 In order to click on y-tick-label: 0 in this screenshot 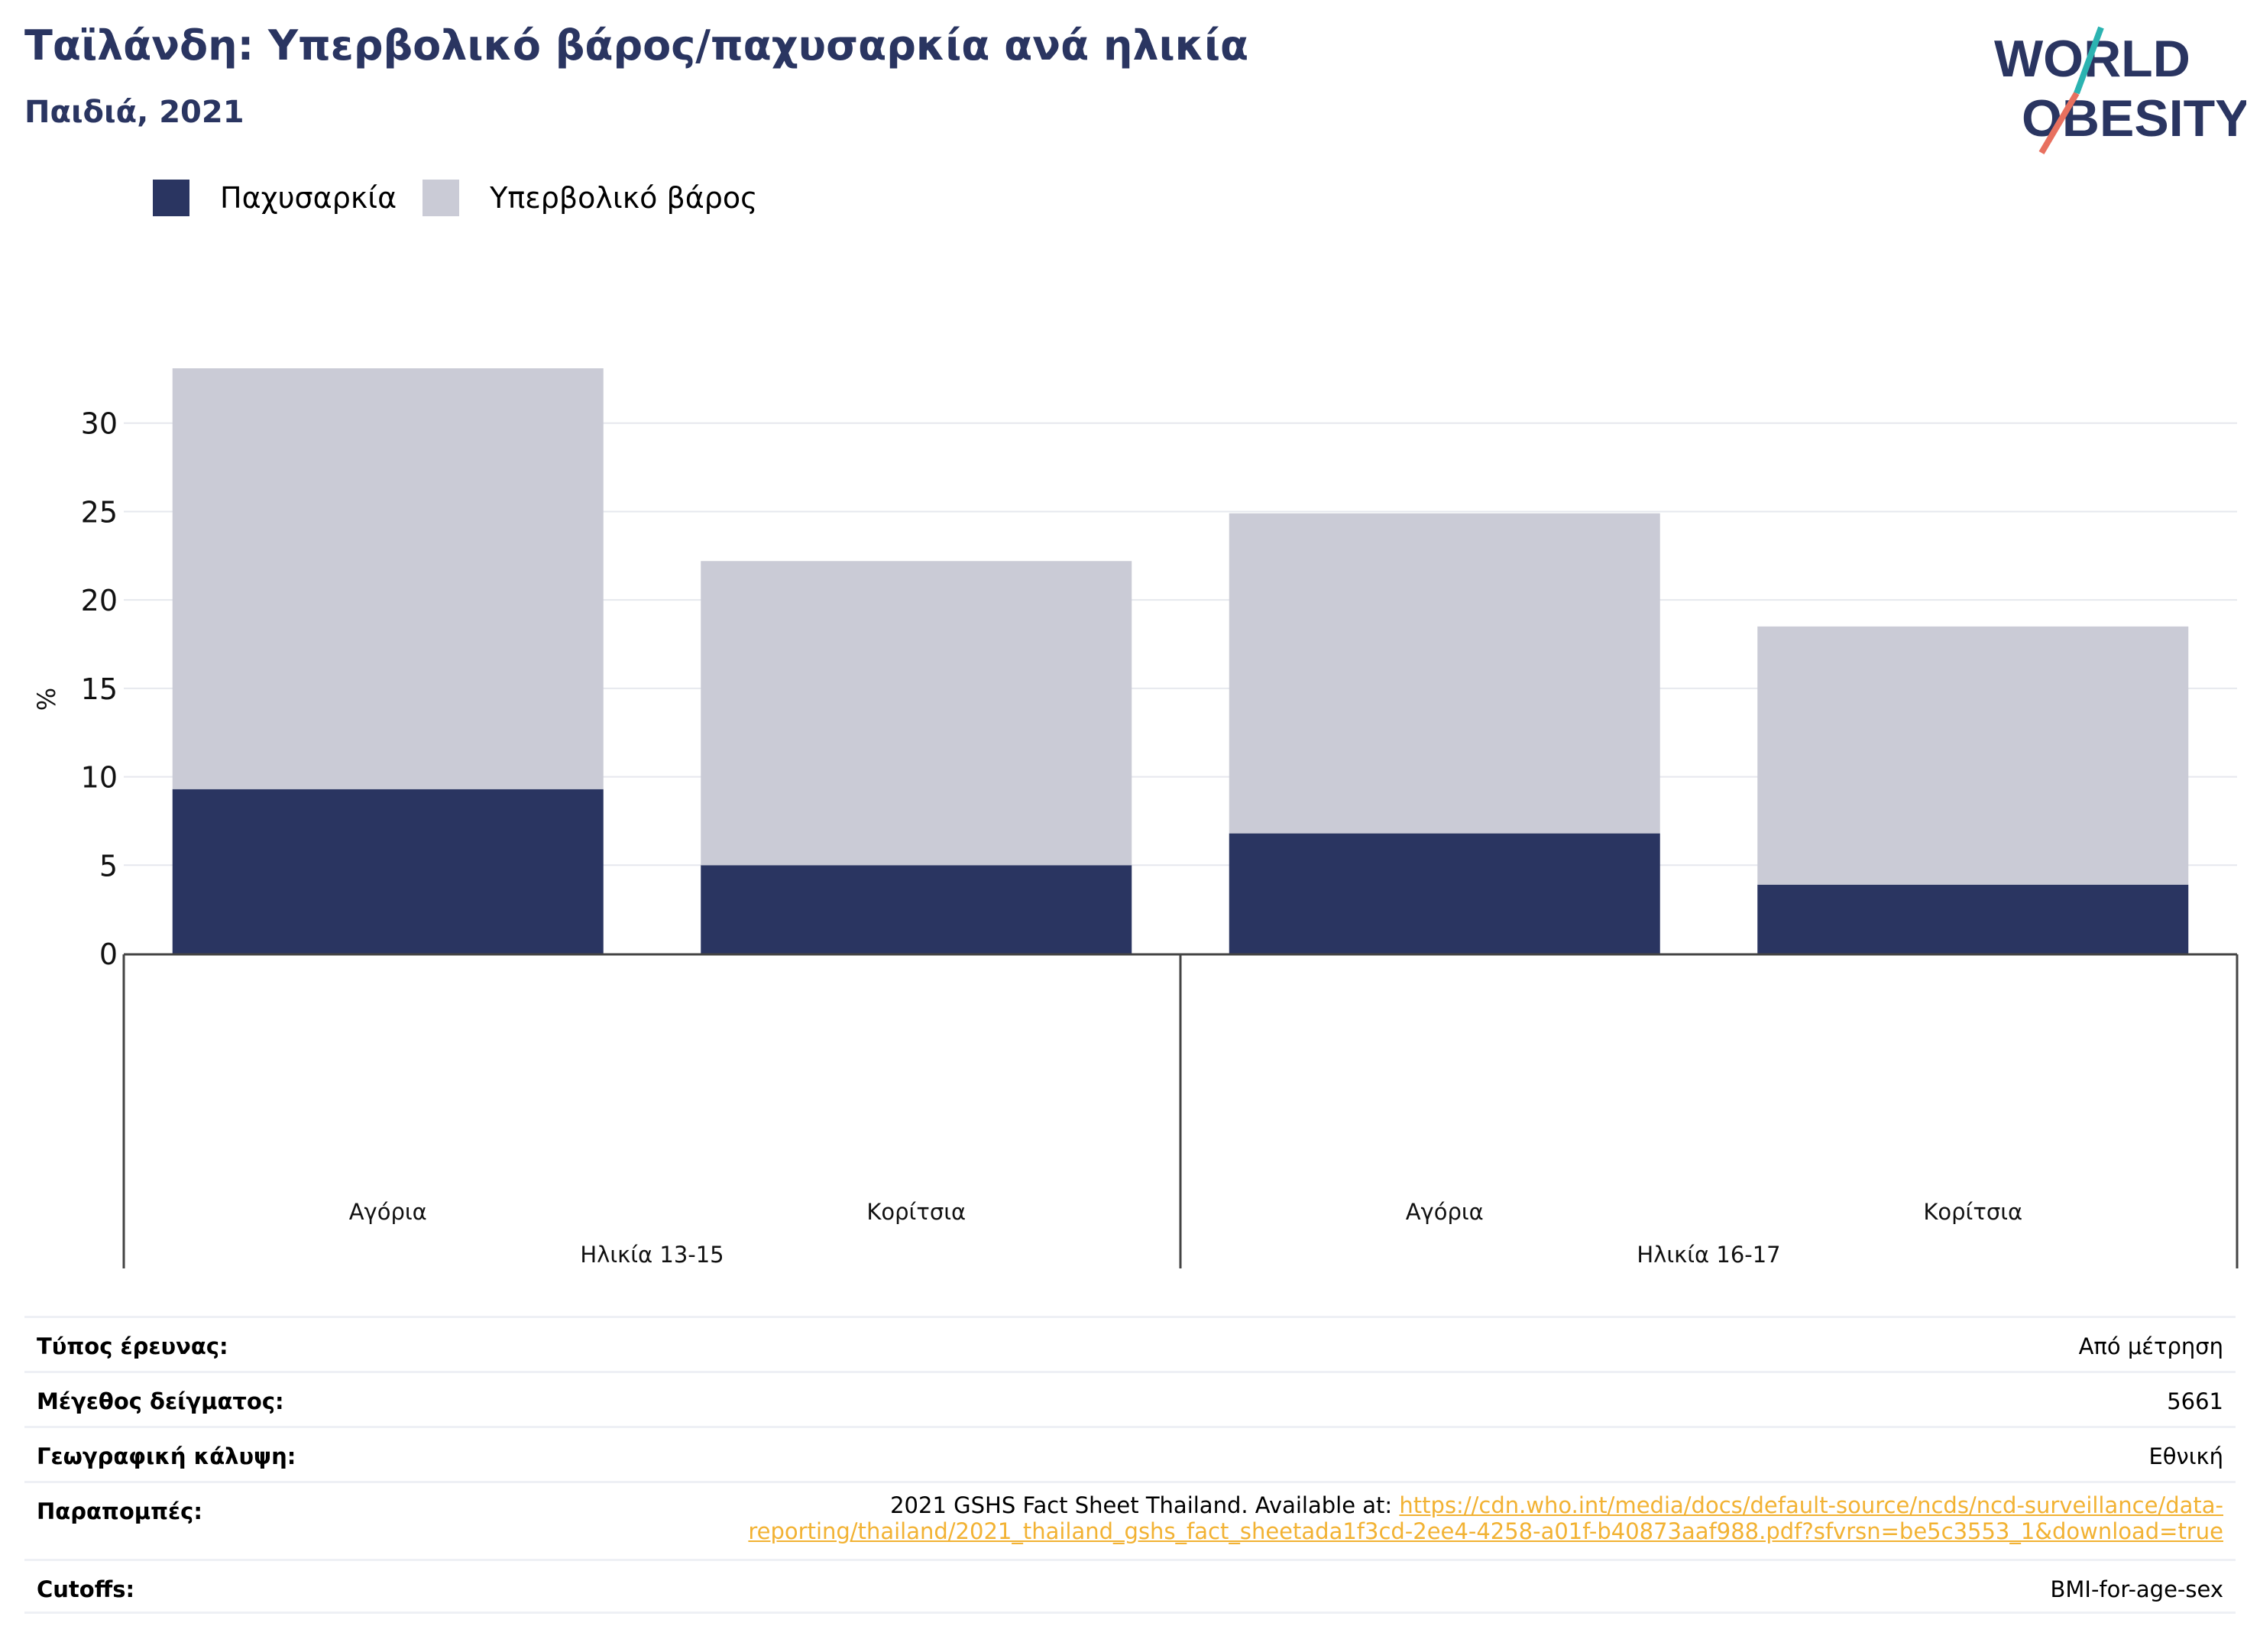, I will do `click(108, 954)`.